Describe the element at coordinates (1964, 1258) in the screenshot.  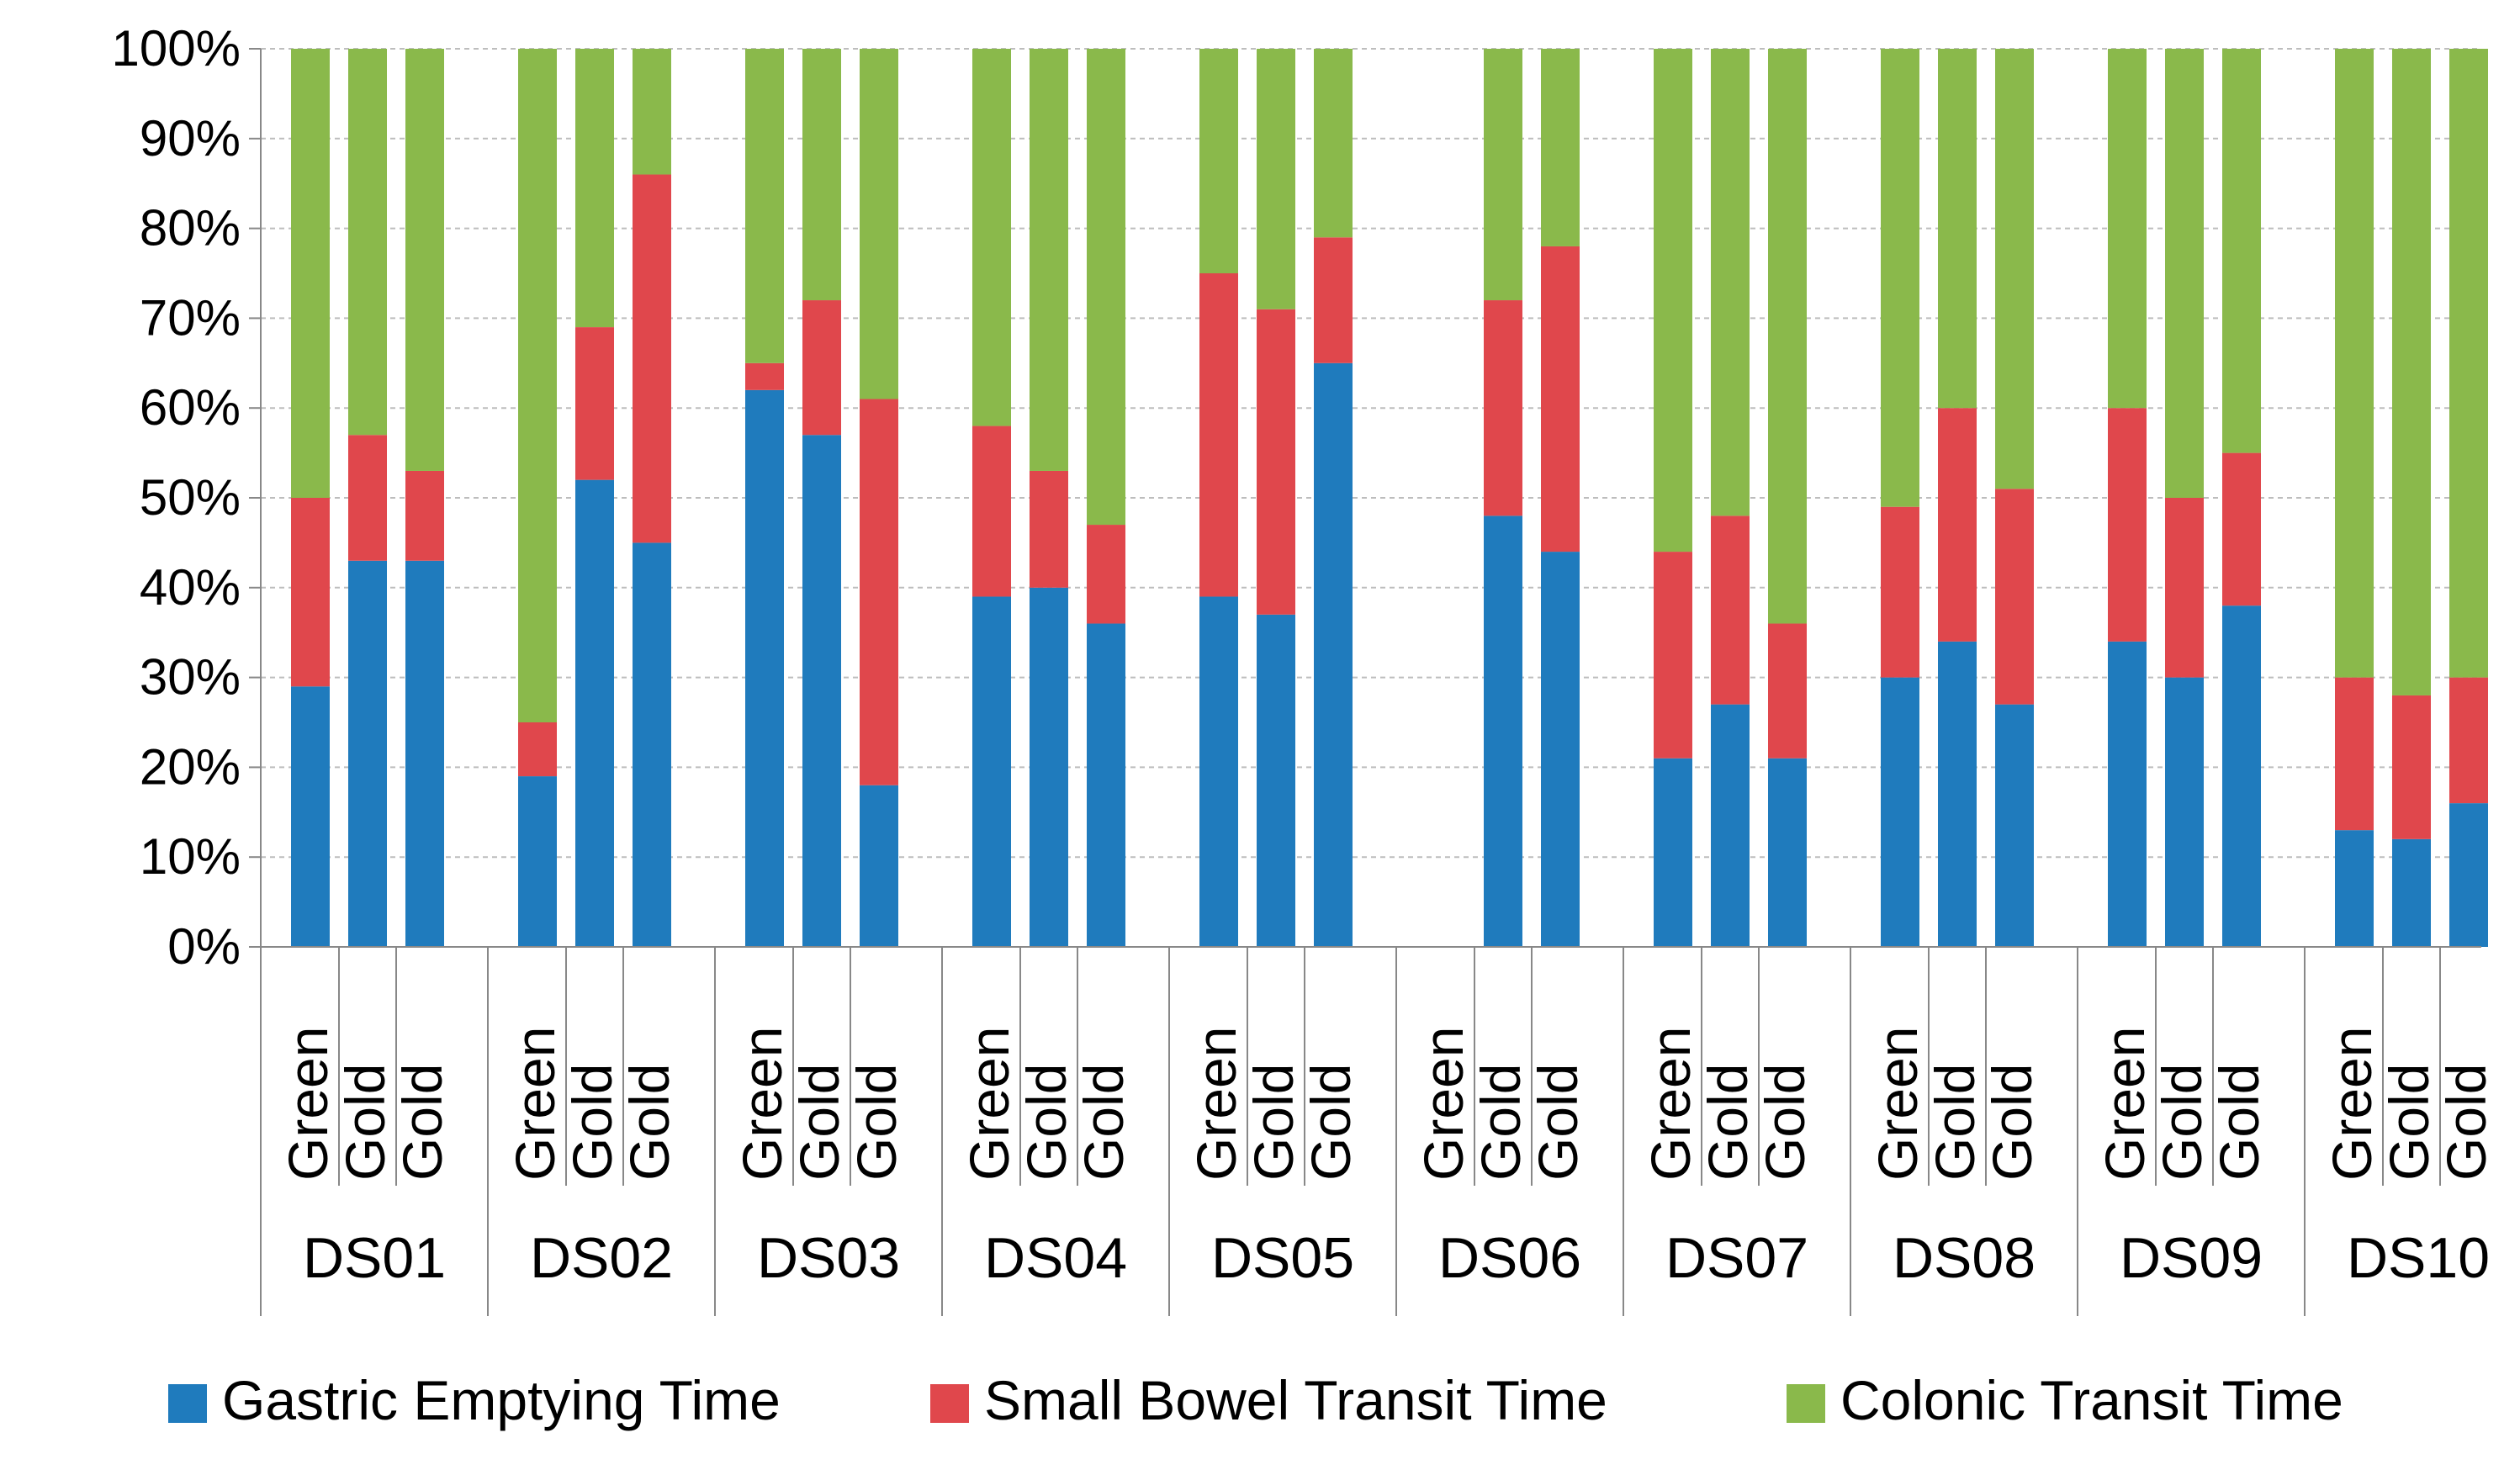
I see `x-group-label: DS08` at that location.